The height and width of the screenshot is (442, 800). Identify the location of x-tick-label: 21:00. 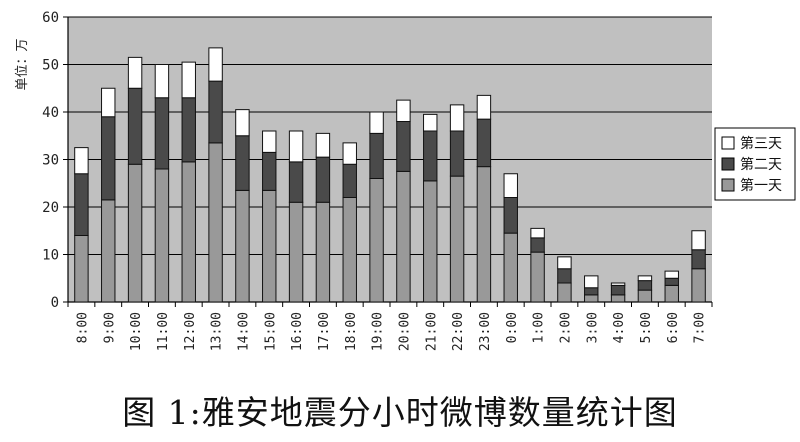
(431, 331).